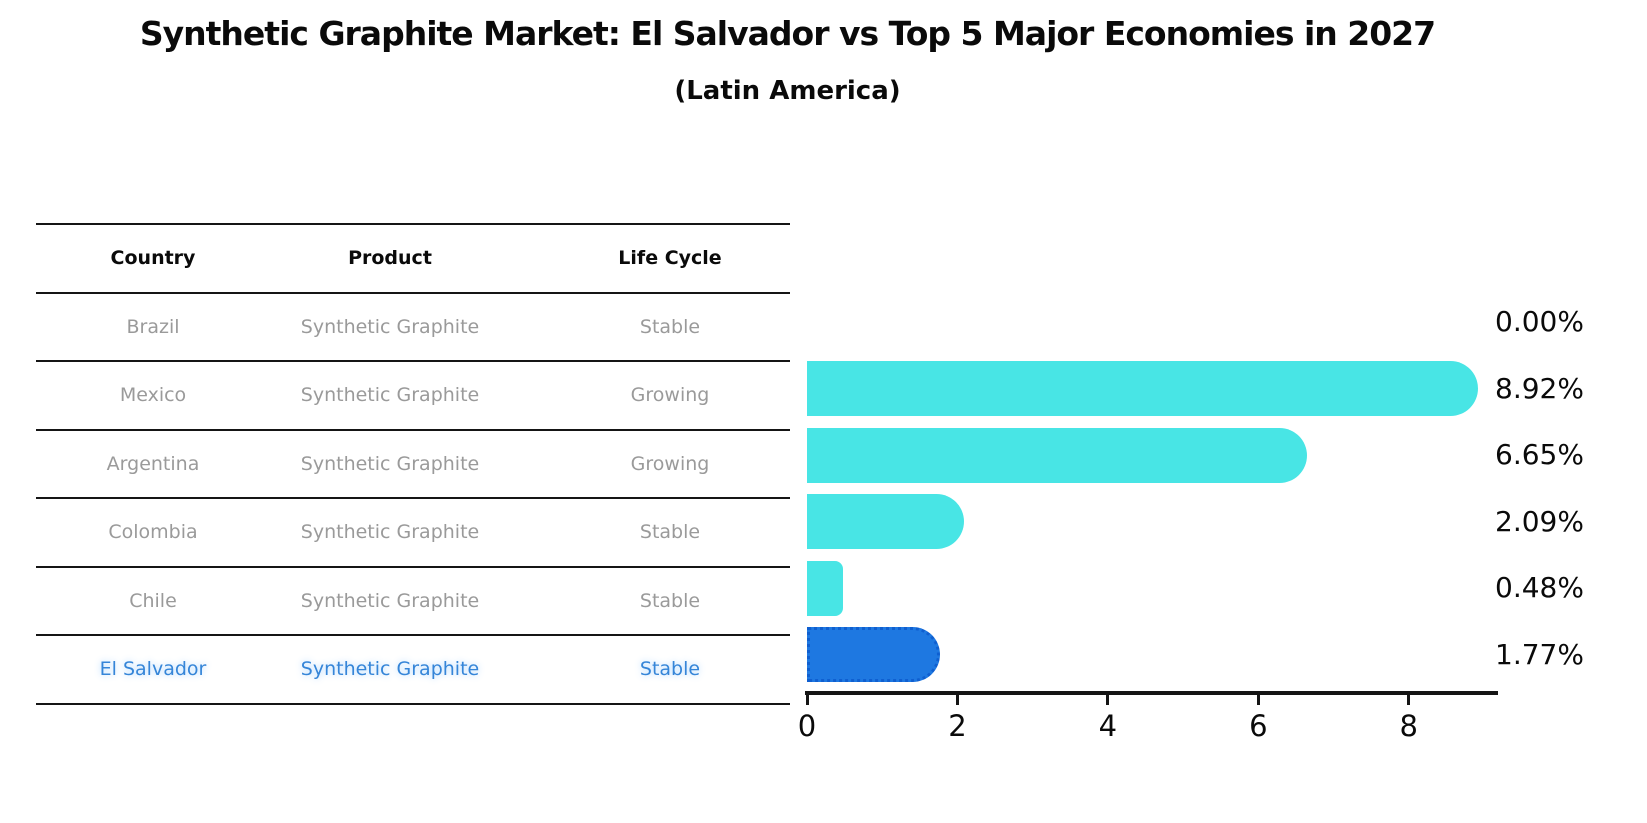  I want to click on table-row-mexico: Mexico Synthetic Graphite Growing, so click(413, 394).